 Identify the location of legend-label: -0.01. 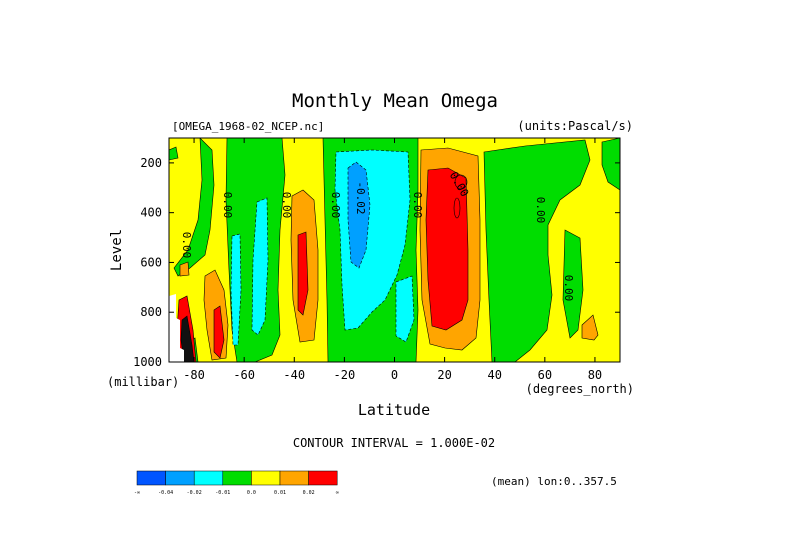
(222, 493).